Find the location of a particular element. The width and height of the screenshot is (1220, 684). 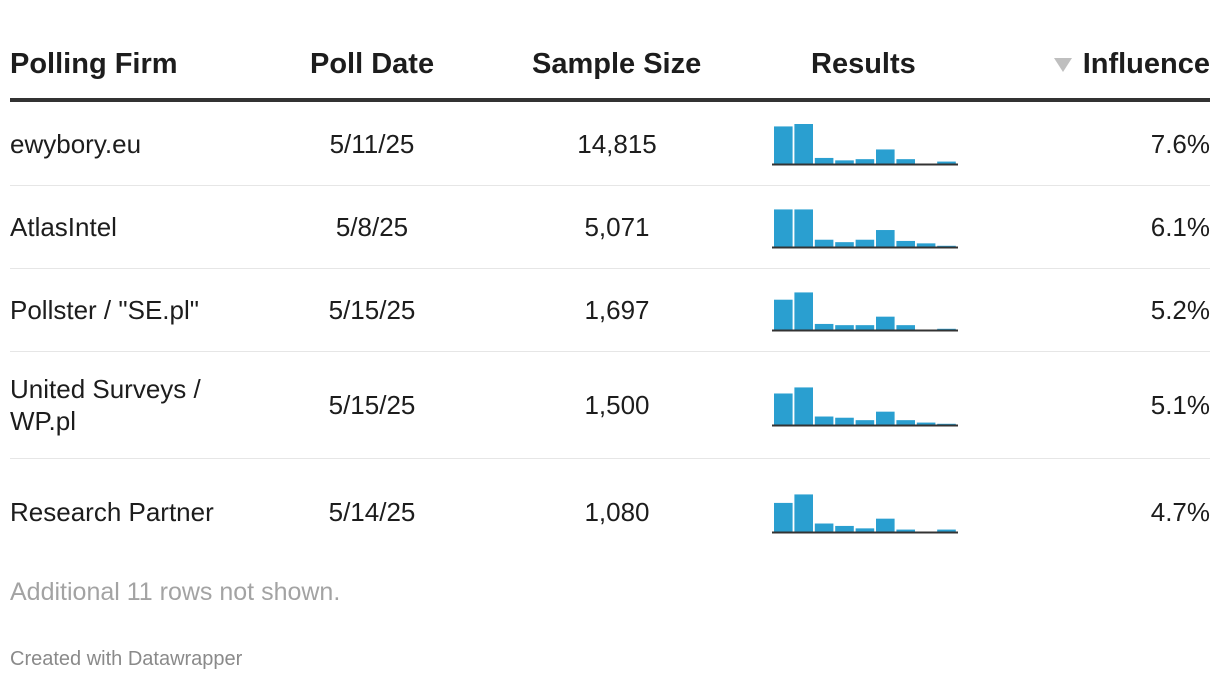

sample-size-cell: 5,071 is located at coordinates (617, 227).